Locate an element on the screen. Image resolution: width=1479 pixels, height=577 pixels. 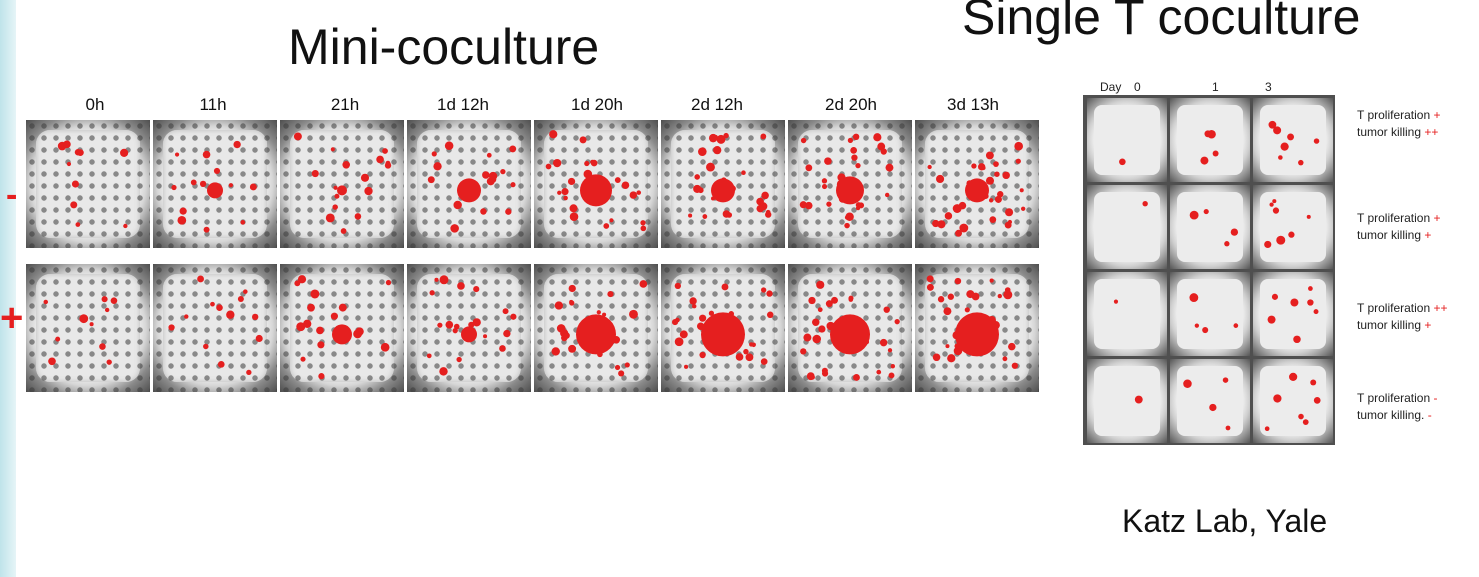
timepoint-label: 21h is located at coordinates (345, 104).